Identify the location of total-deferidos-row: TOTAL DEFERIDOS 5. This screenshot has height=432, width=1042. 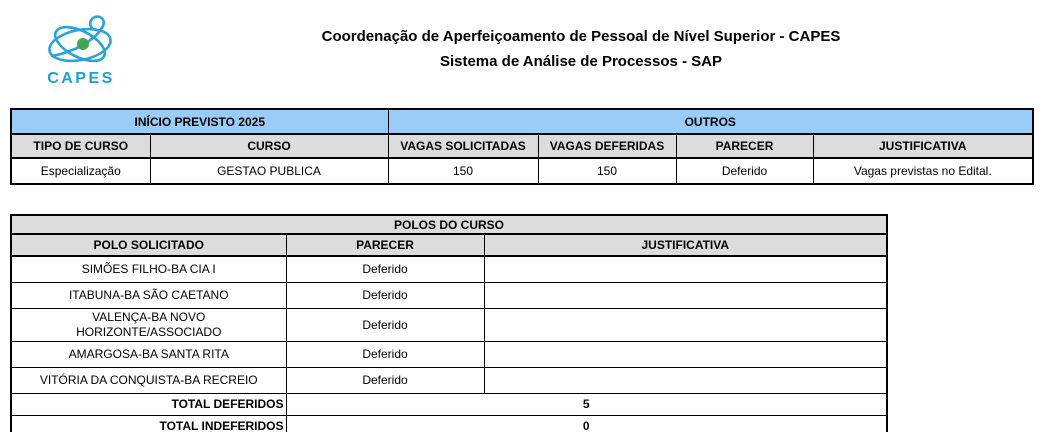
(449, 404).